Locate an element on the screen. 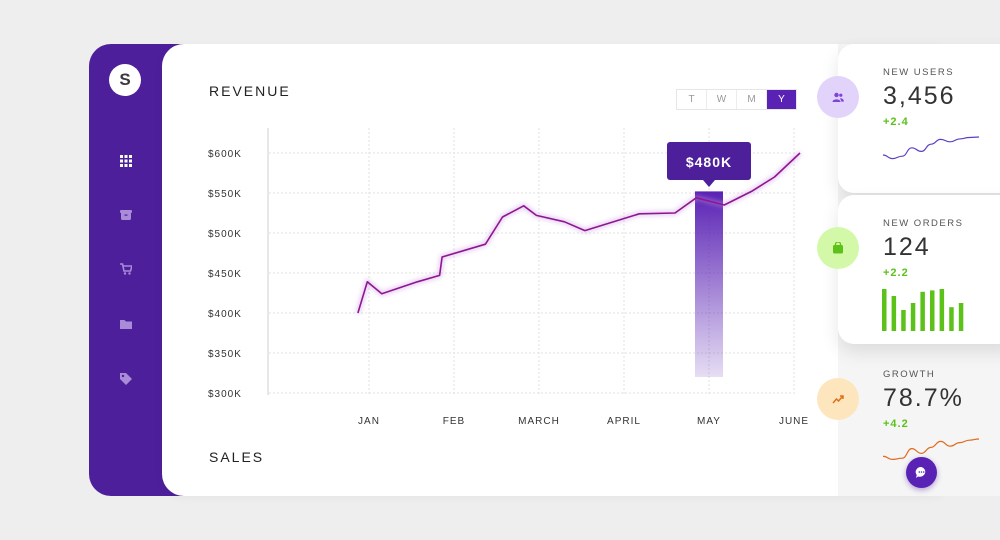 This screenshot has width=1000, height=540. card-value: 78.7% is located at coordinates (923, 398).